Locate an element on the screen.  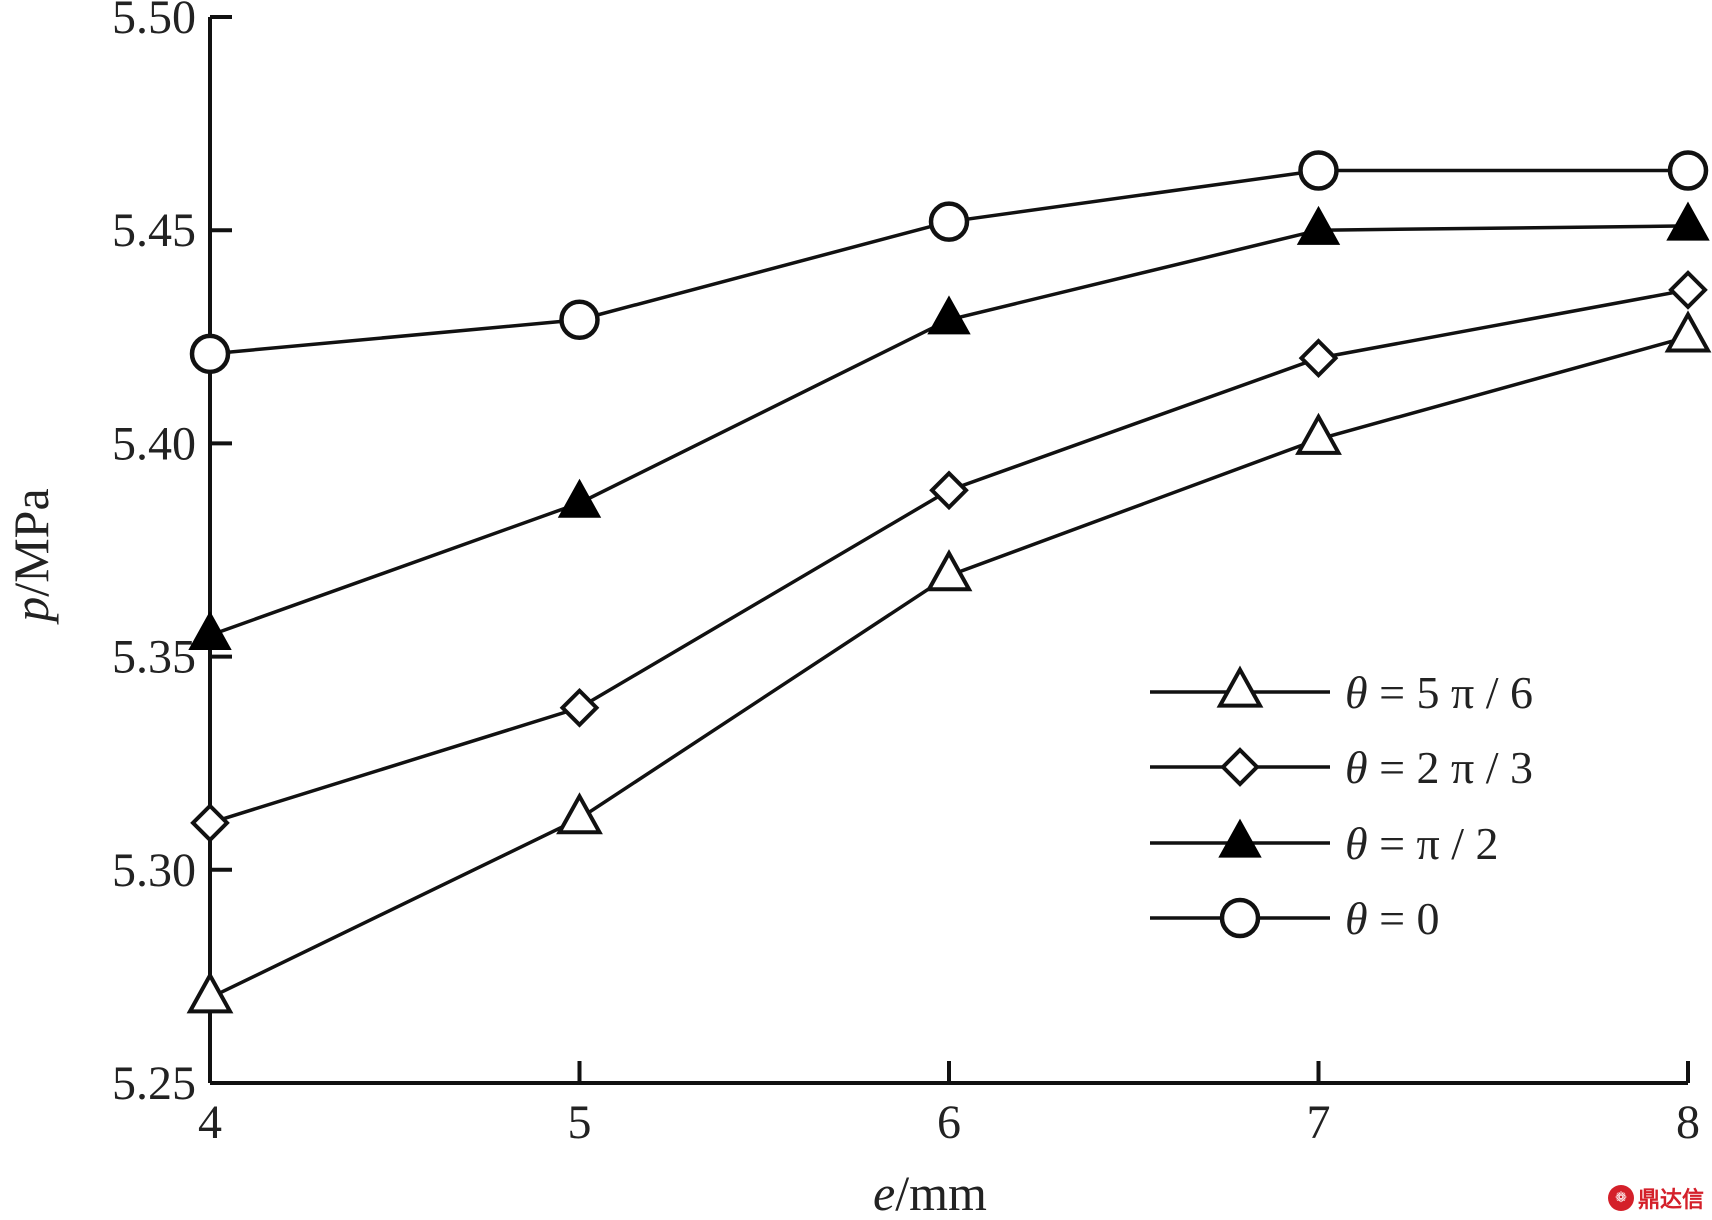
x-tick-label: 4 is located at coordinates (210, 1122).